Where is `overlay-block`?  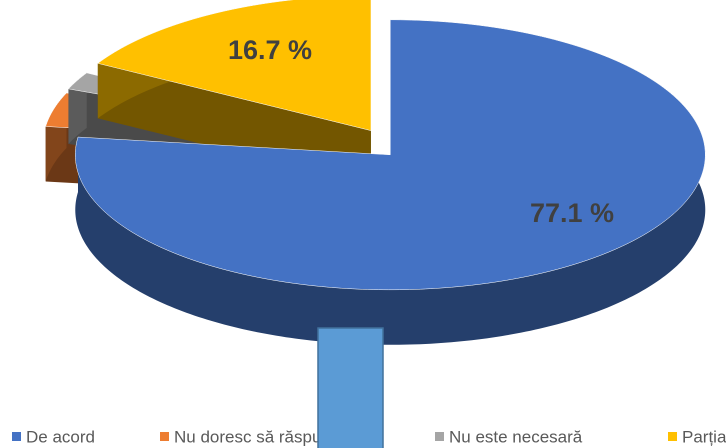
overlay-block is located at coordinates (350, 387).